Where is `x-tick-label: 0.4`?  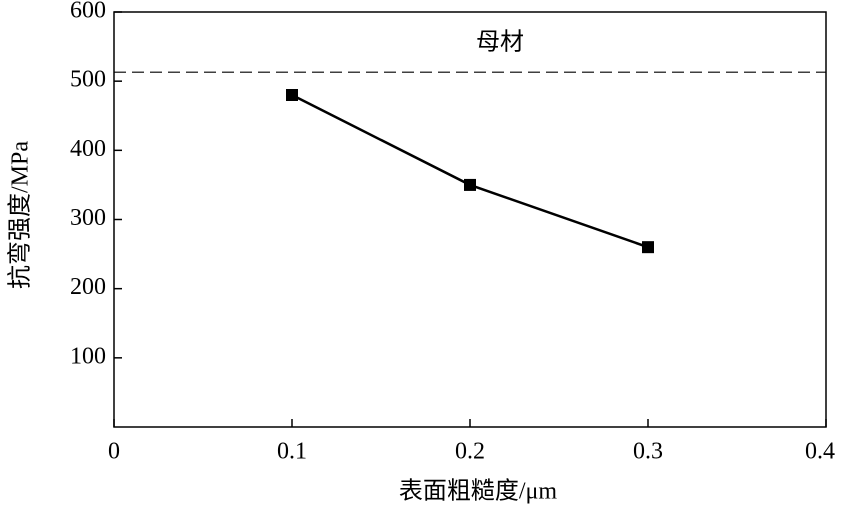 x-tick-label: 0.4 is located at coordinates (820, 452).